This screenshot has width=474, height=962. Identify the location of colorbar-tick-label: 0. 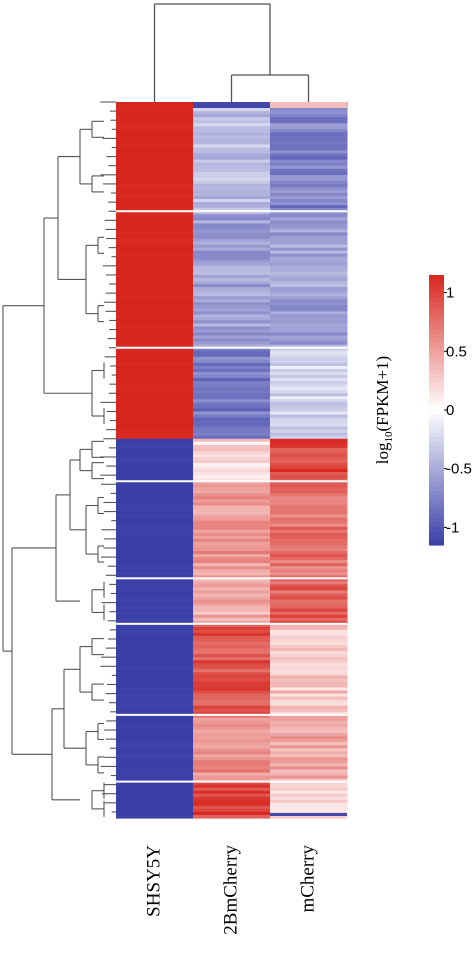
(450, 410).